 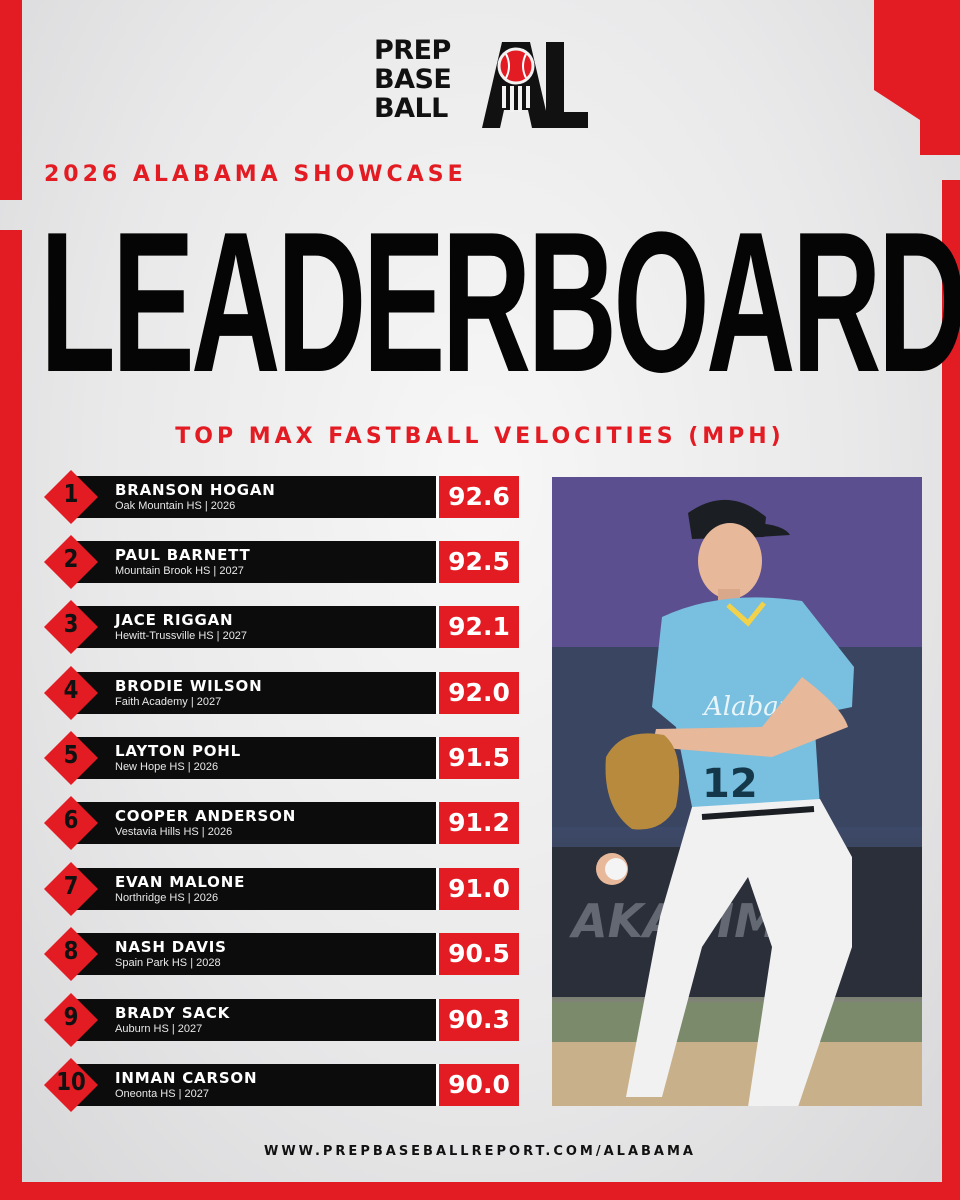 I want to click on rank-number: 10, so click(x=71, y=1081).